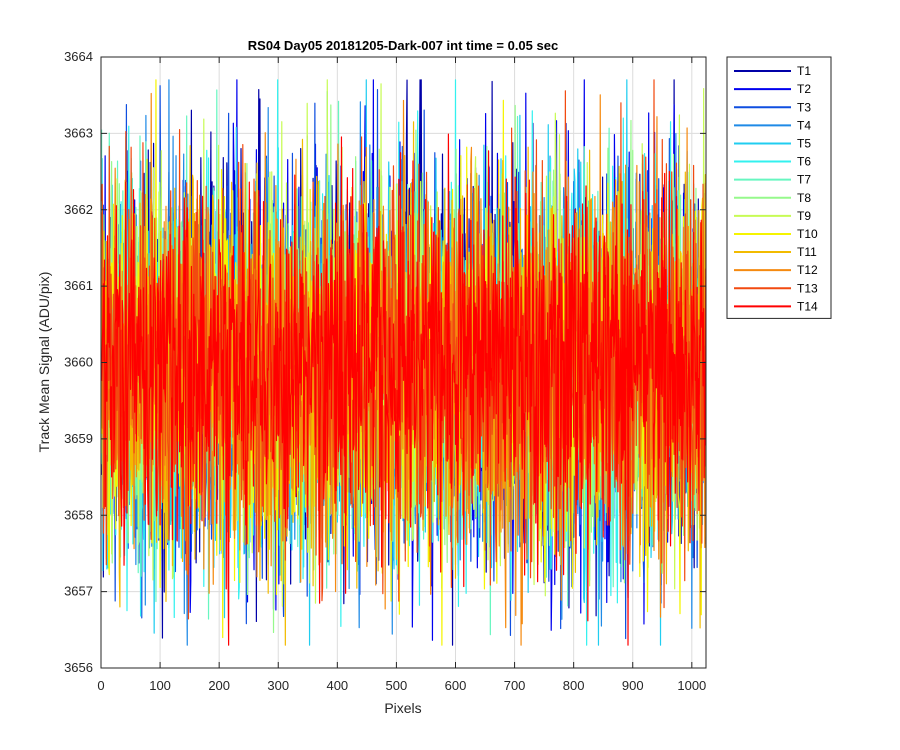  What do you see at coordinates (337, 685) in the screenshot?
I see `x-tick-label: 400` at bounding box center [337, 685].